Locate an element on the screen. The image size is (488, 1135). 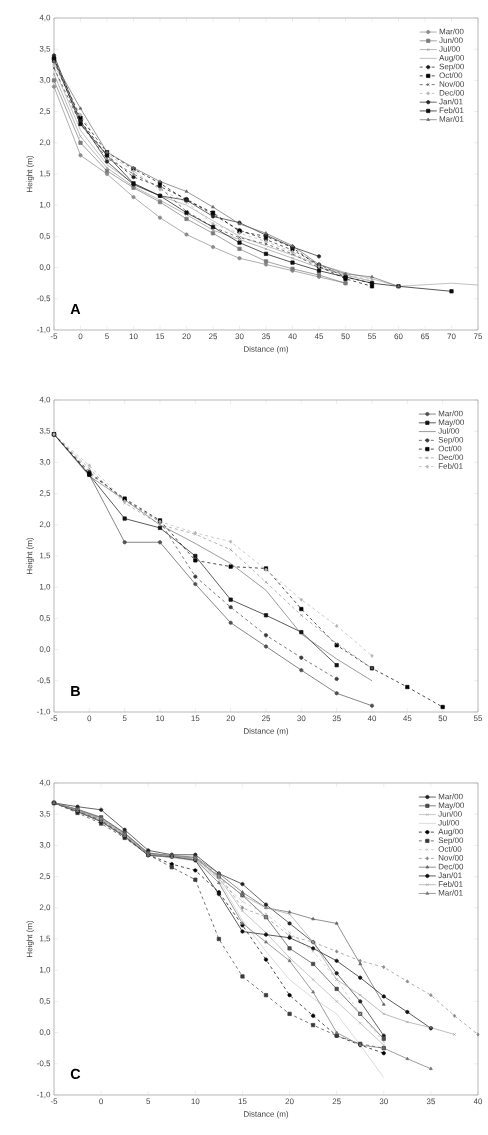
annotation: A is located at coordinates (75, 309).